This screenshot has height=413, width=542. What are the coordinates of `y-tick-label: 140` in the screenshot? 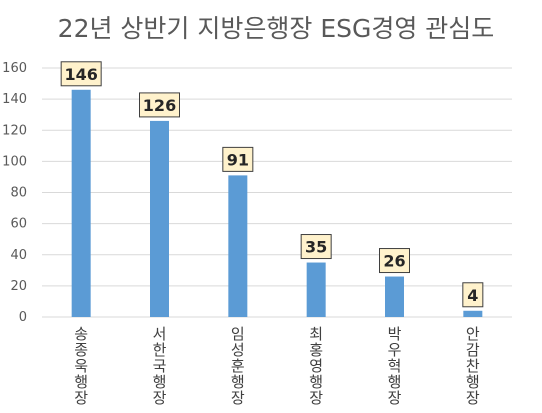 It's located at (14, 99).